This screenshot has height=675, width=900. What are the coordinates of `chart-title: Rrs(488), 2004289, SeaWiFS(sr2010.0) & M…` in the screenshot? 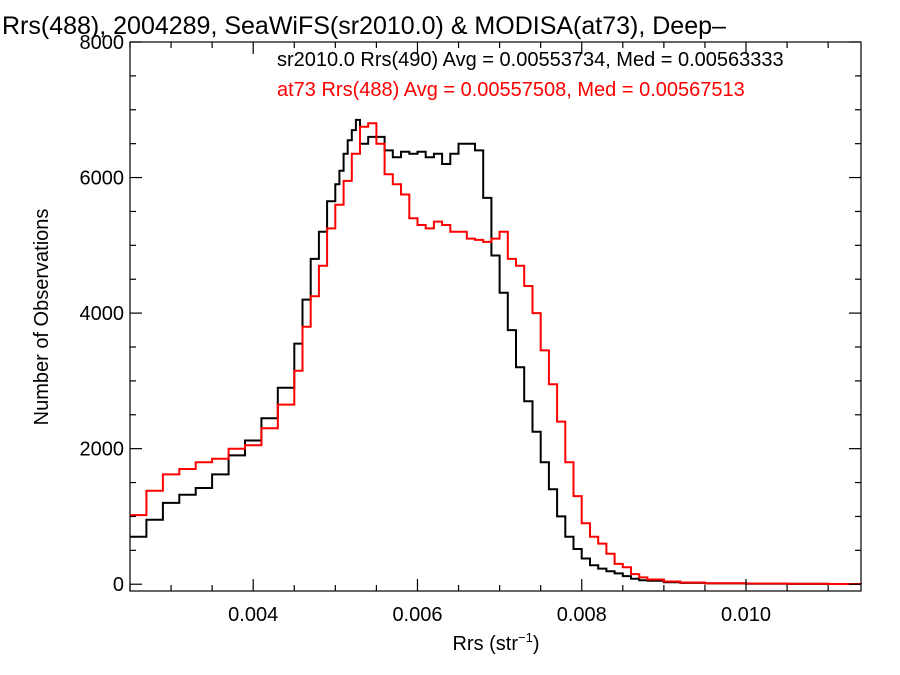 It's located at (364, 26).